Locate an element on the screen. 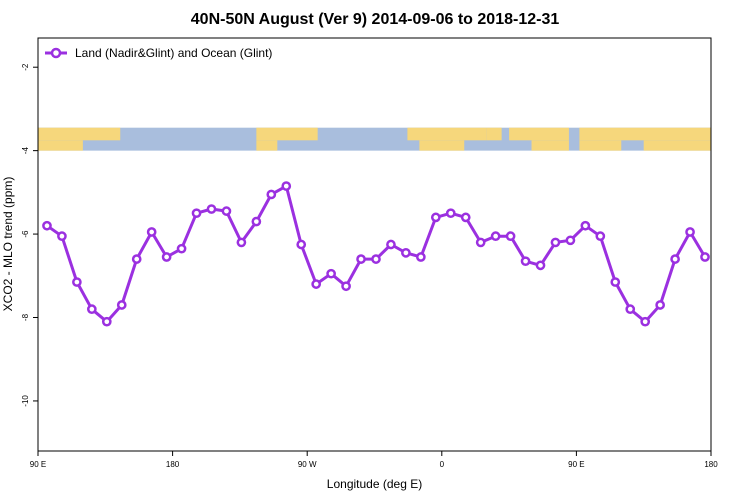  y-axis-label: XCO2 - MLO trend (ppm) is located at coordinates (8, 244).